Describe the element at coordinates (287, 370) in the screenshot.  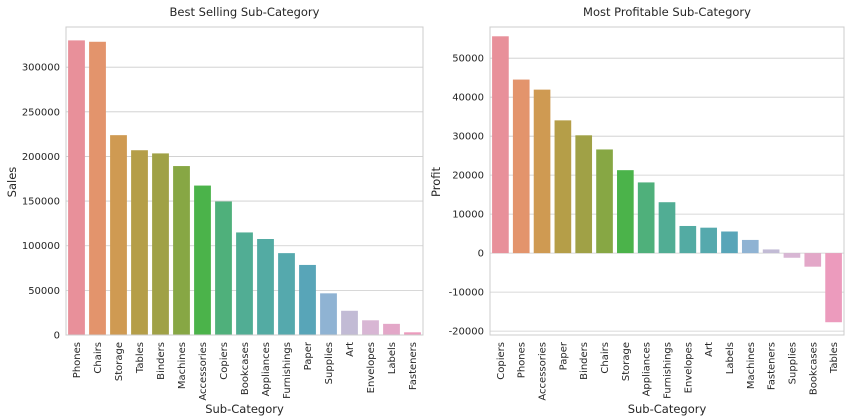
I see `sales-x-tick-label: Furnishings` at that location.